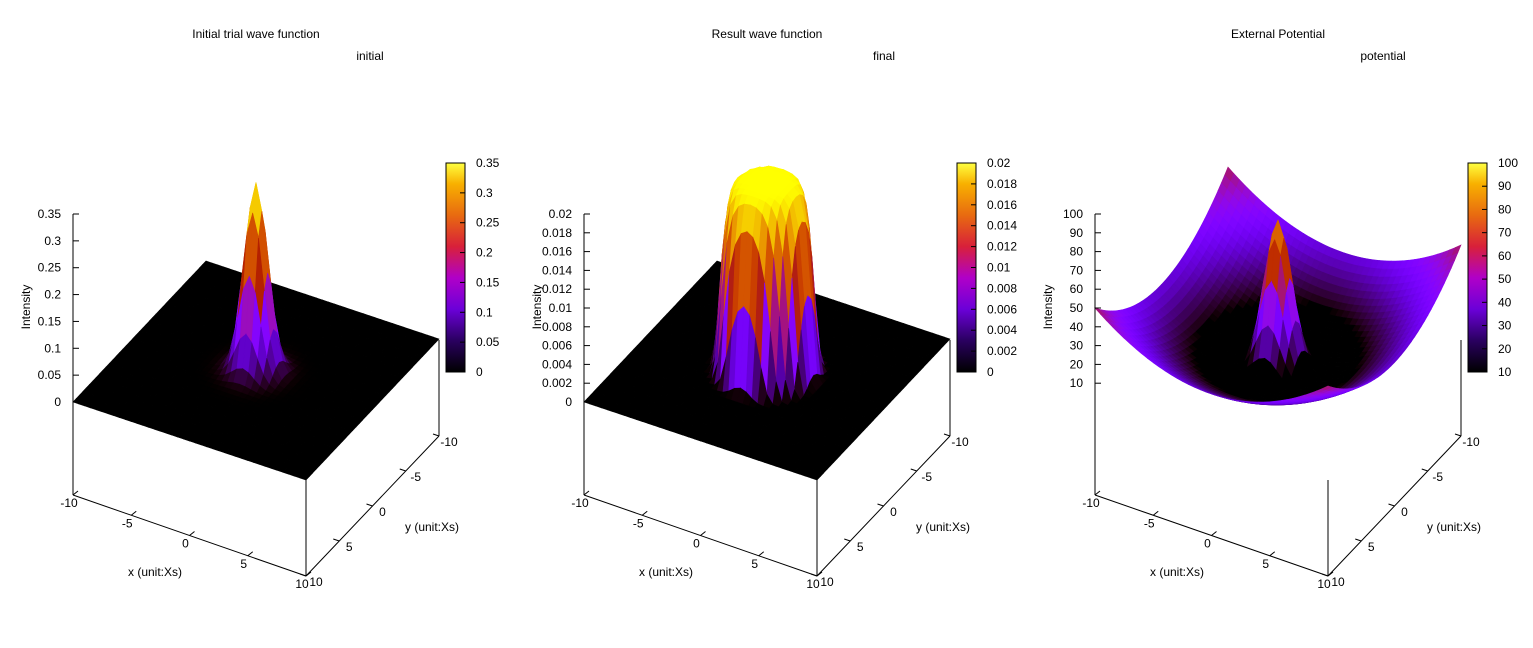 The height and width of the screenshot is (648, 1533). I want to click on colorbar-tick-label: 0.004, so click(1002, 330).